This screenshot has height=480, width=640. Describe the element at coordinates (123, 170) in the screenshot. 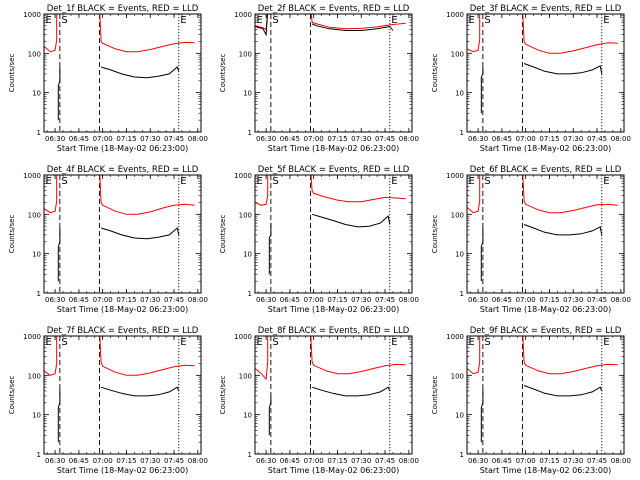

I see `panel-title: Det_4f BLACK = Events, RED = LLD` at that location.